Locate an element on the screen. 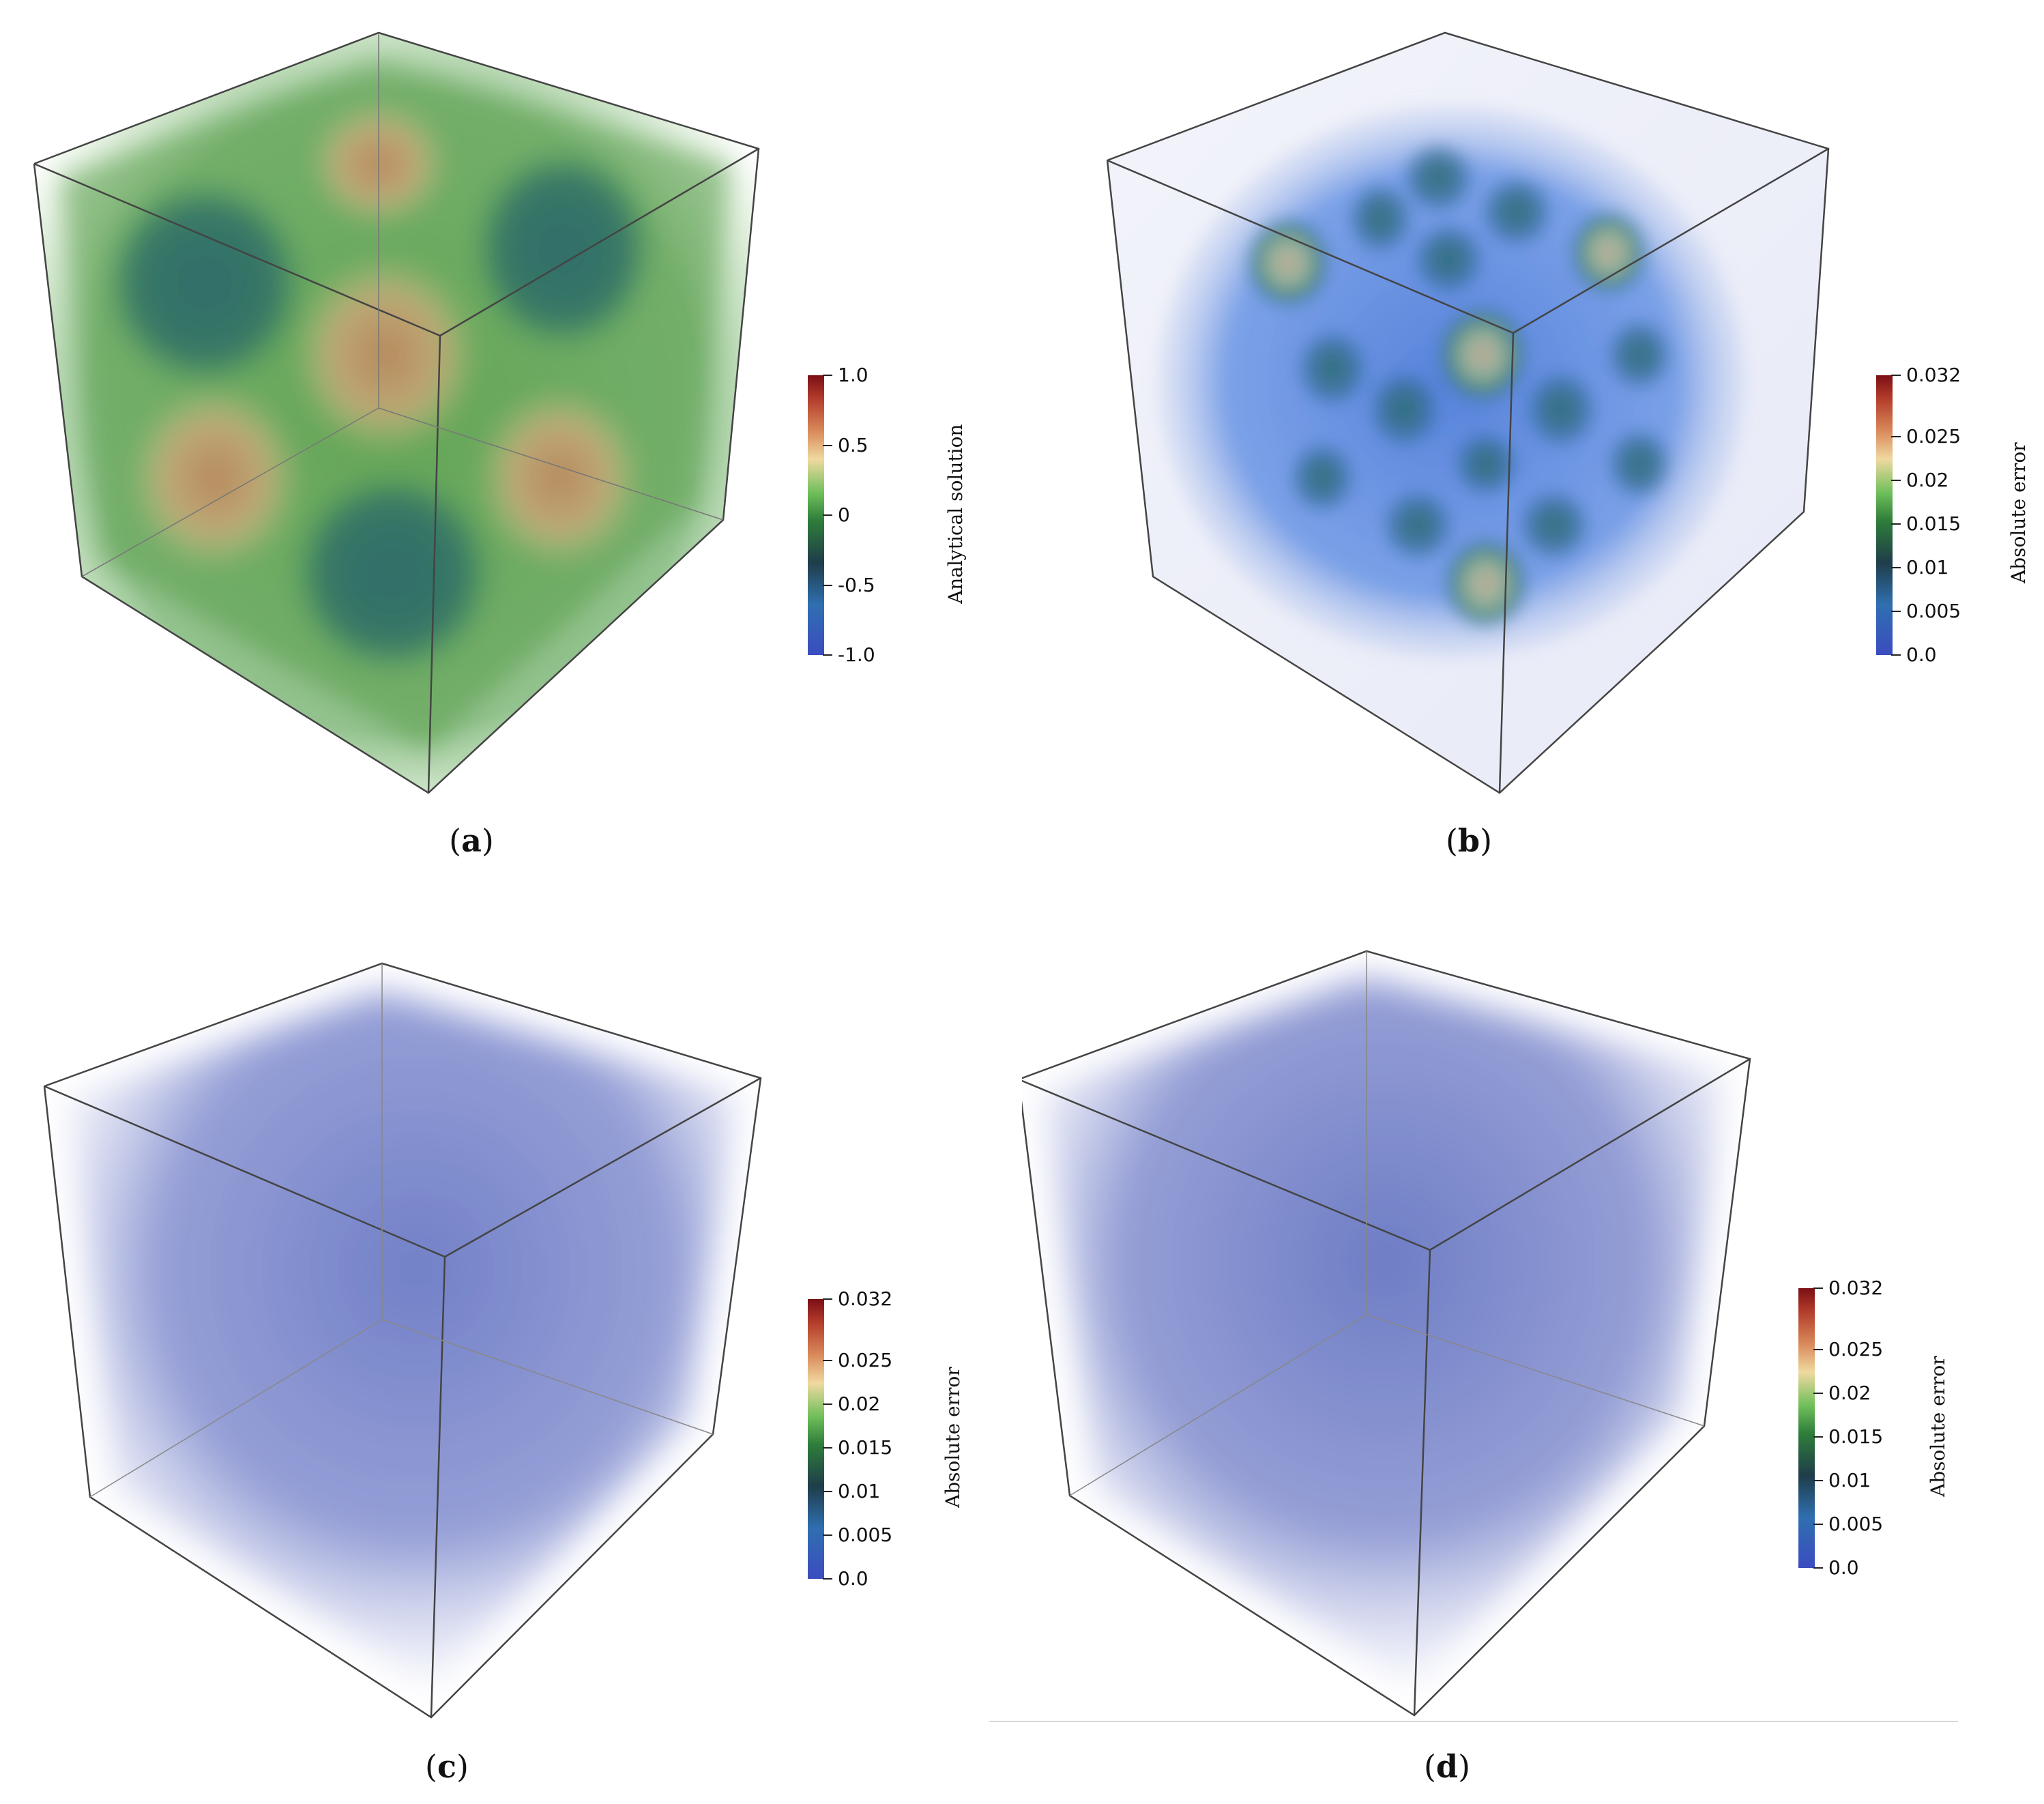  colorbar-a: 1.0 0.5 0 -0.5 -1.0 is located at coordinates (841, 515).